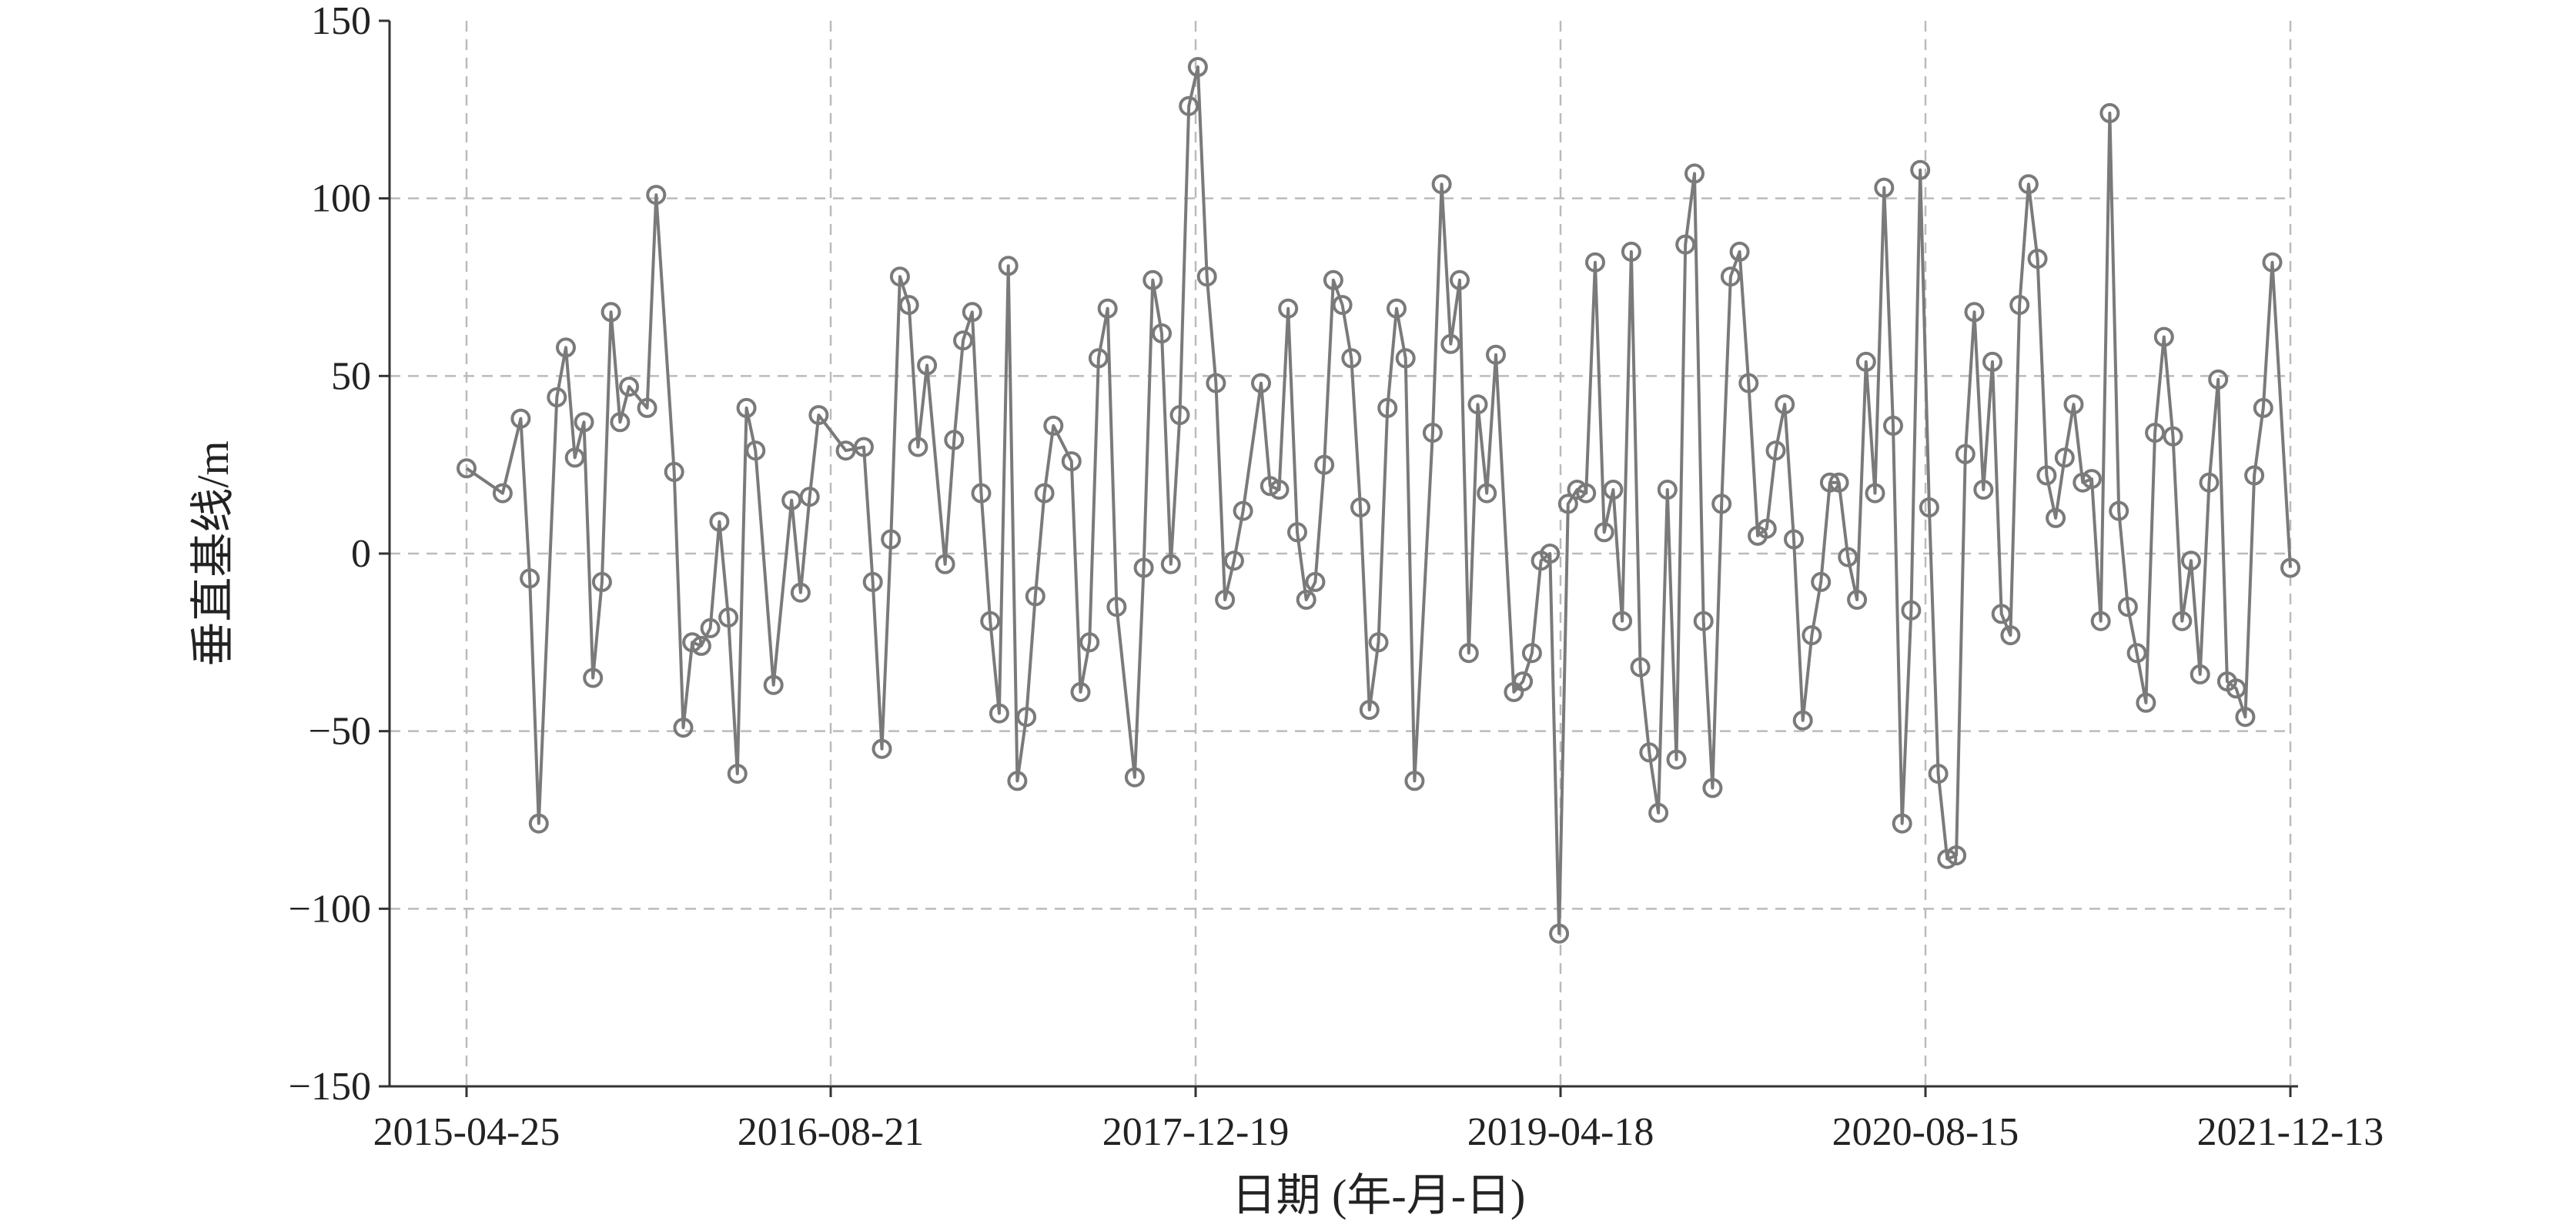  I want to click on y-tick-label: −100, so click(330, 909).